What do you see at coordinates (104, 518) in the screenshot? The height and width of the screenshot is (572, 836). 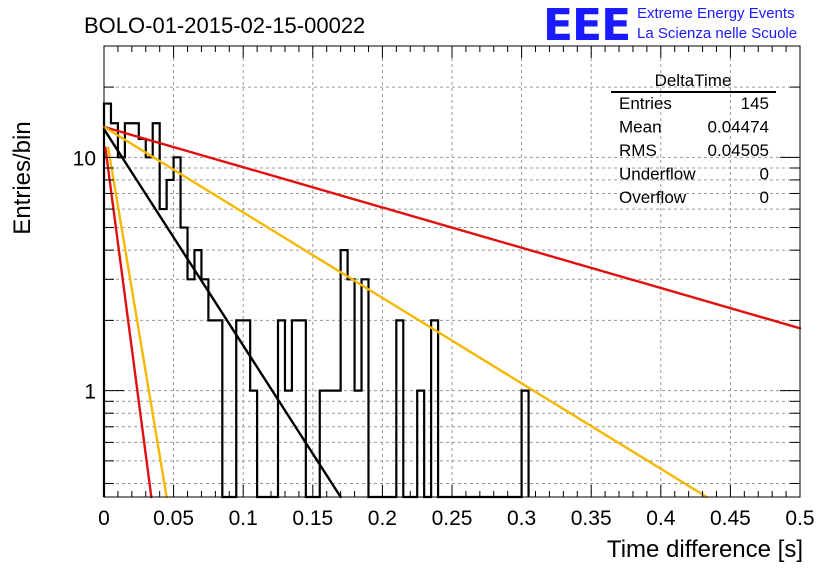 I see `x-tick-label: 0` at bounding box center [104, 518].